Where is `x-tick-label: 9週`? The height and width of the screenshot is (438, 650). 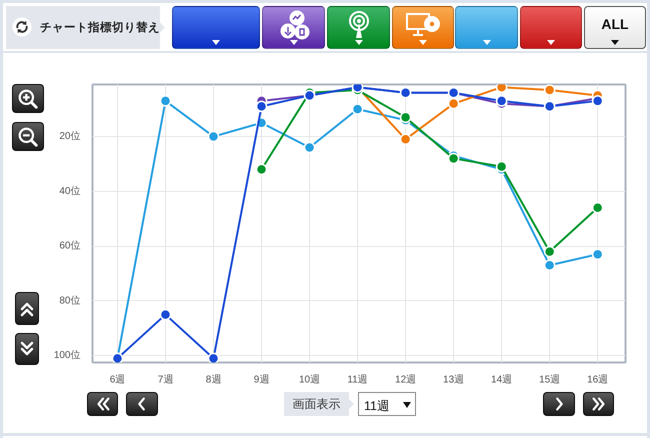 x-tick-label: 9週 is located at coordinates (262, 380).